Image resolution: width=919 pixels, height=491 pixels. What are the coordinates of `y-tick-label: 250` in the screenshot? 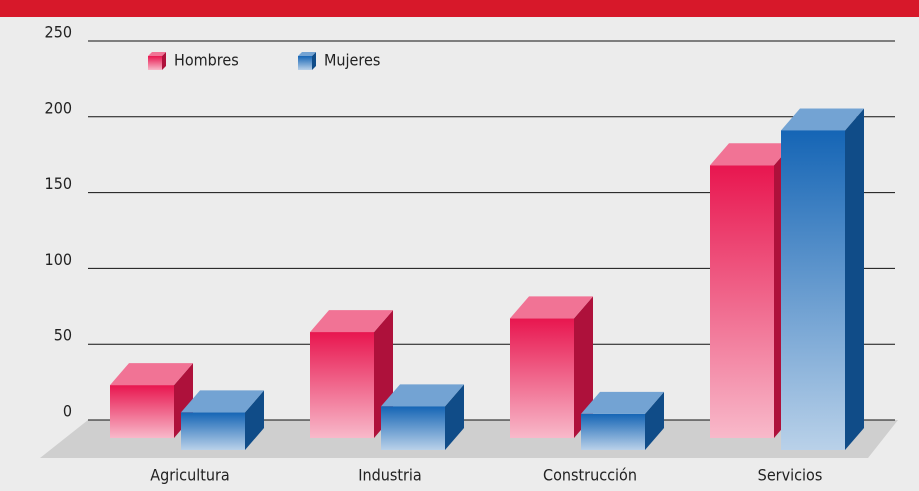 It's located at (58, 32).